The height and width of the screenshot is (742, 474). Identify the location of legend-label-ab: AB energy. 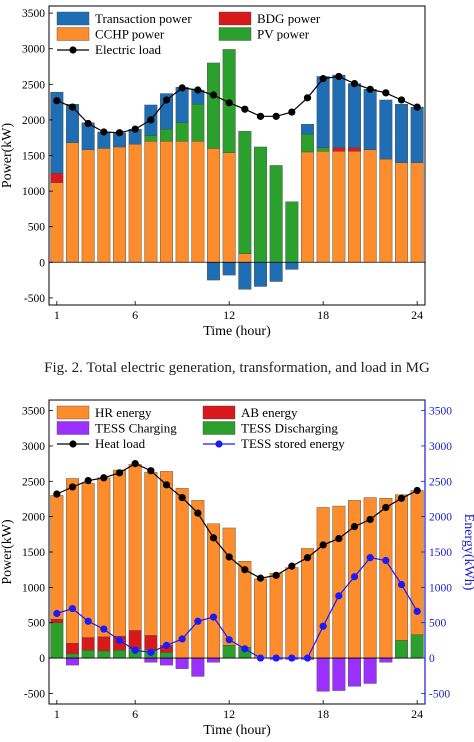
(269, 412).